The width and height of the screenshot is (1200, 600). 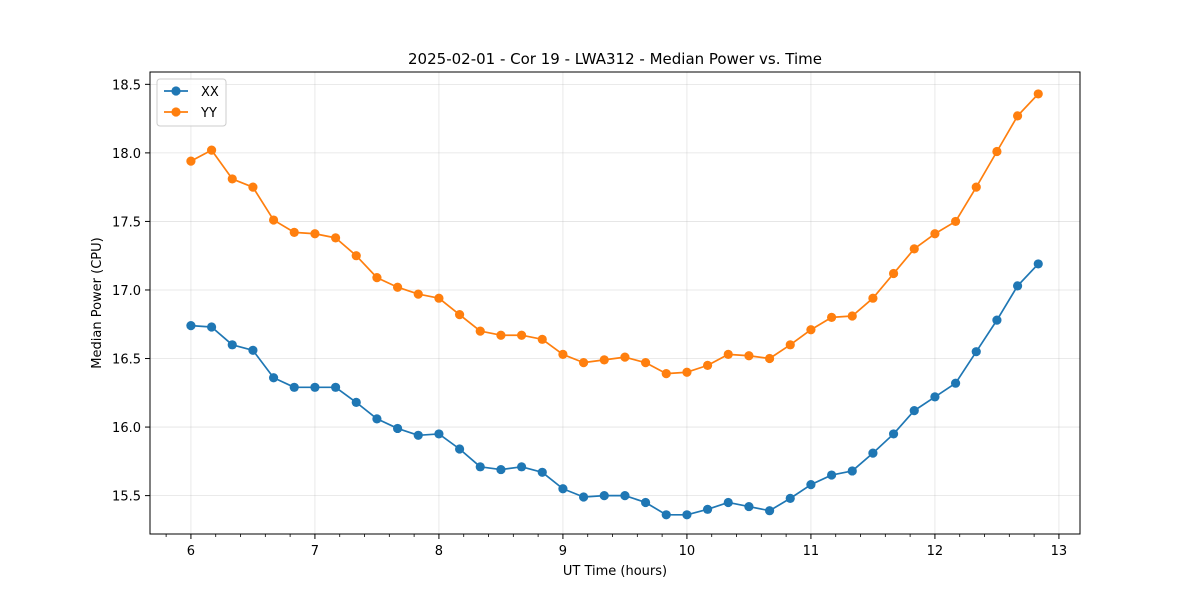 I want to click on x-tick-label: 8, so click(x=439, y=551).